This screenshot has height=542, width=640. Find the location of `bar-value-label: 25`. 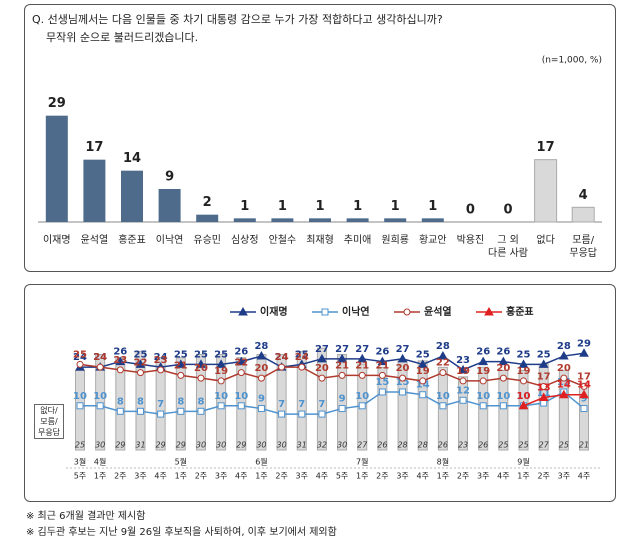

bar-value-label: 25 is located at coordinates (564, 445).